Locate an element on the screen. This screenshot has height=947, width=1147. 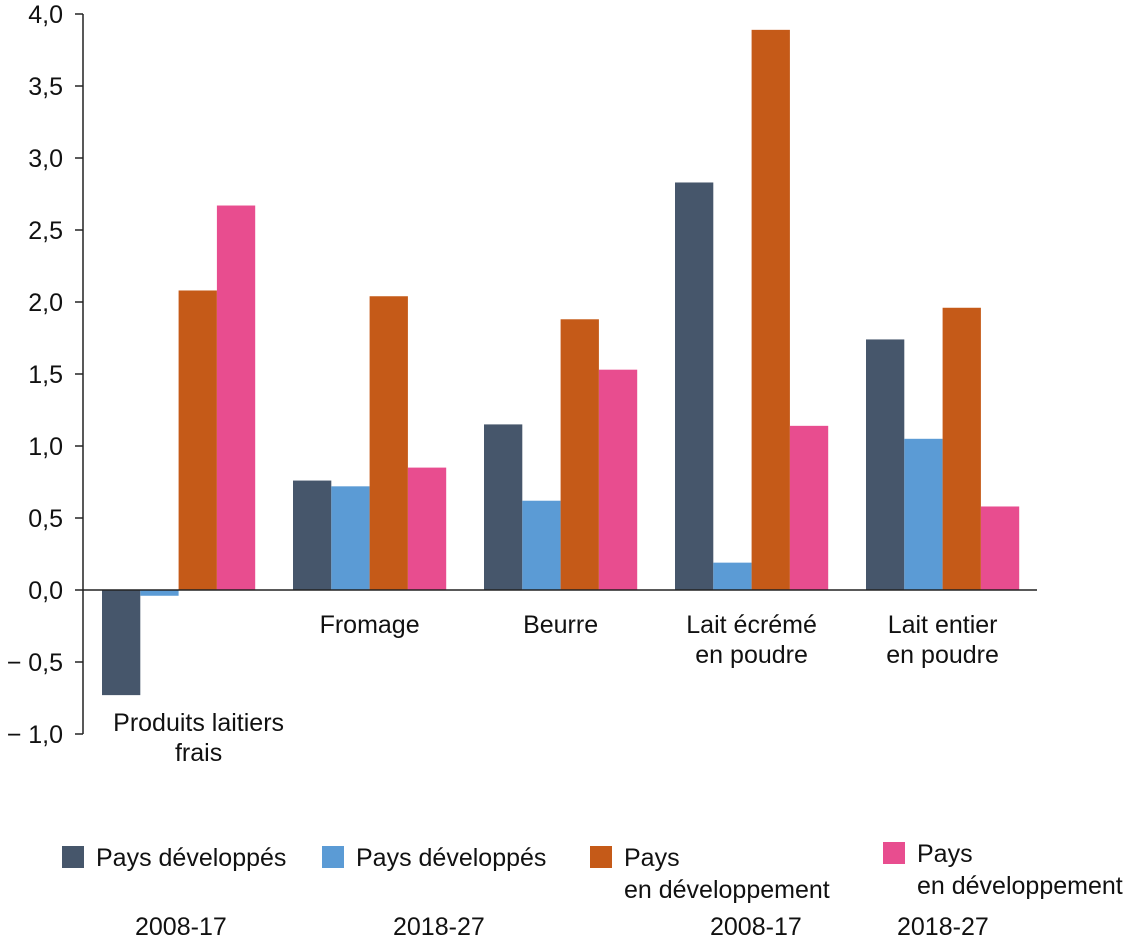
y-axis: − 1,0 − 0,5 0,0 0,5 1,0 1,5 2,0 2,5 3,0 3,5 4,0 is located at coordinates (45, 375).